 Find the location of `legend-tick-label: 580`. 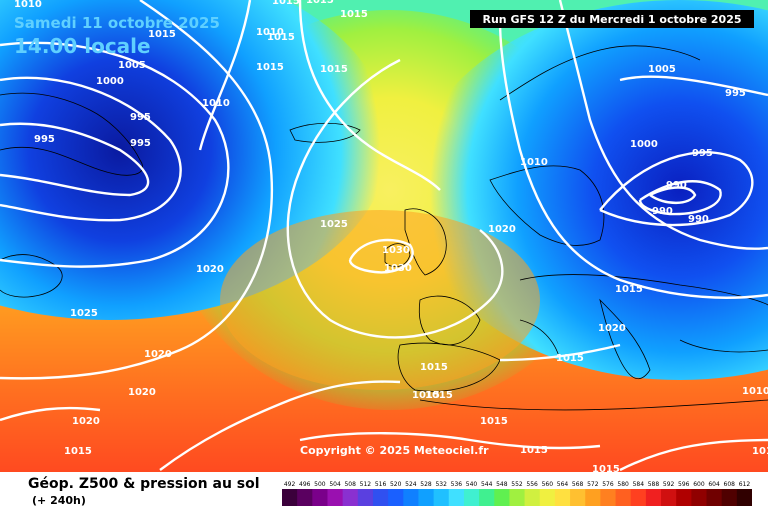

legend-tick-label: 580 is located at coordinates (623, 484).